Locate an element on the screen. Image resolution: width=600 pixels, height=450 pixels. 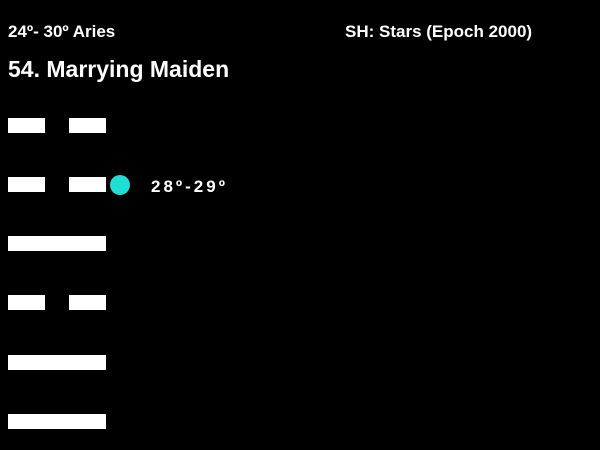
page-title: 54. Marrying Maiden is located at coordinates (119, 69).